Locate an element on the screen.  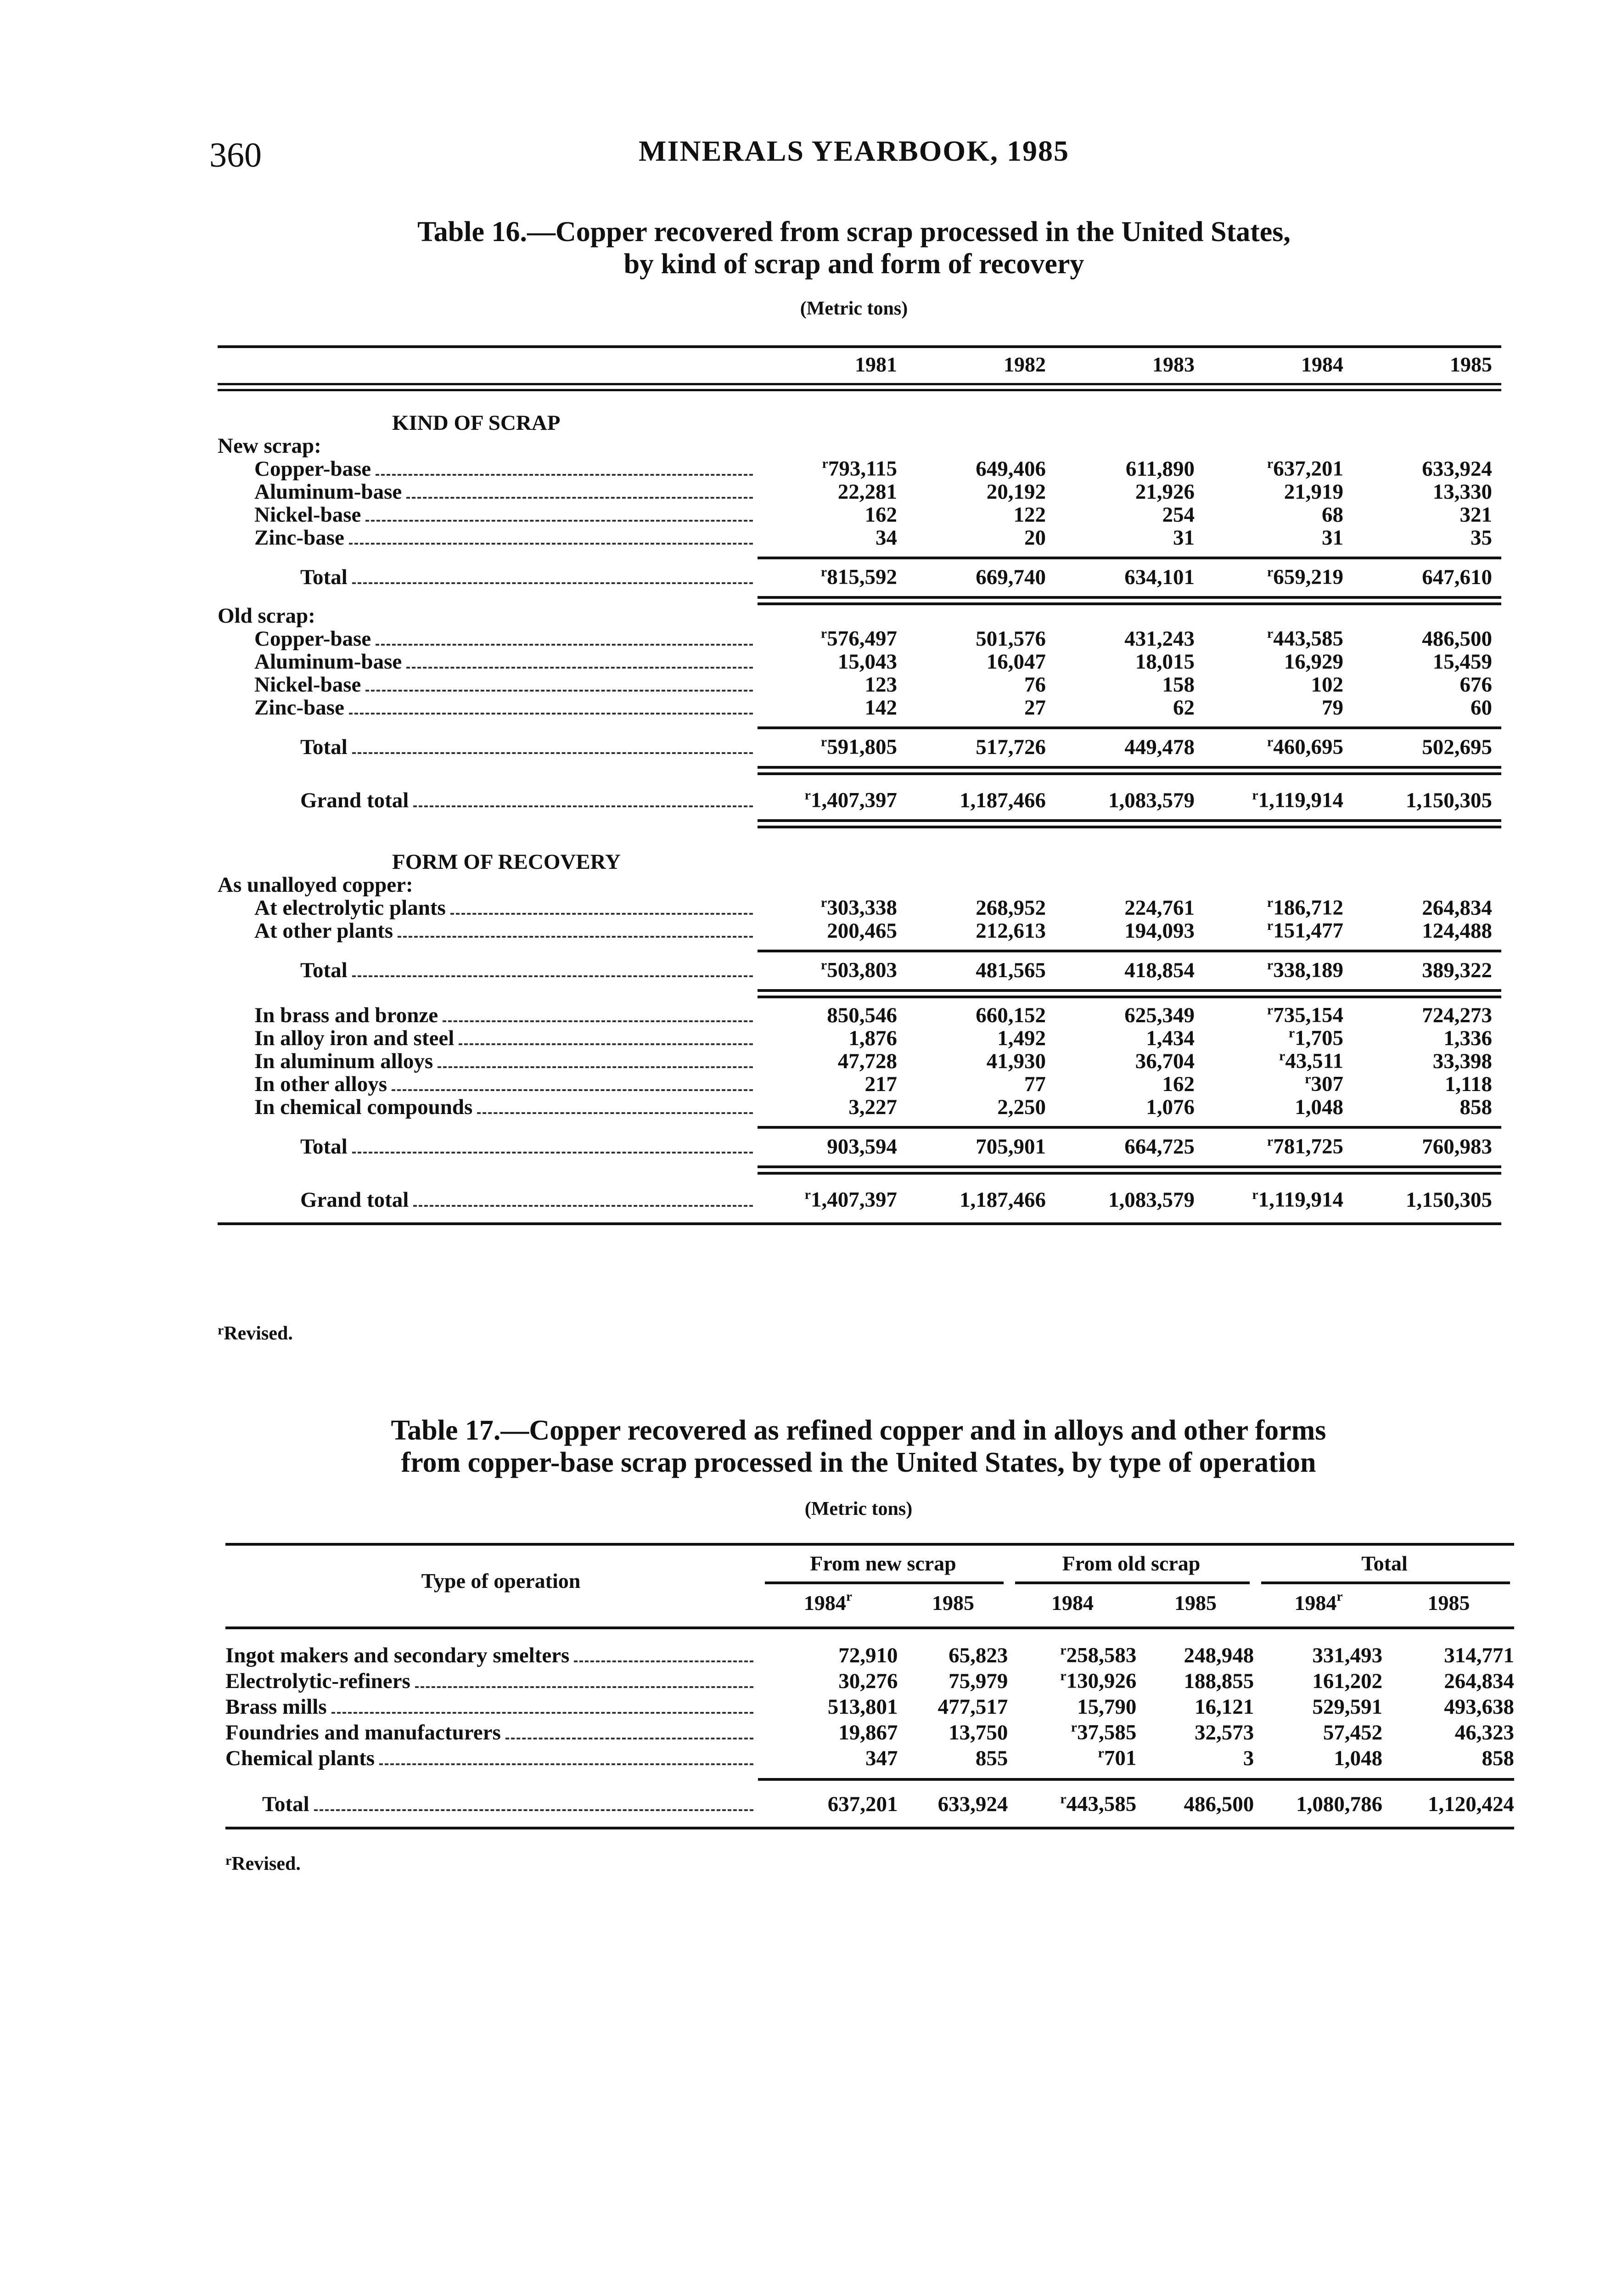
value-cell: 858 is located at coordinates (1499, 1758).